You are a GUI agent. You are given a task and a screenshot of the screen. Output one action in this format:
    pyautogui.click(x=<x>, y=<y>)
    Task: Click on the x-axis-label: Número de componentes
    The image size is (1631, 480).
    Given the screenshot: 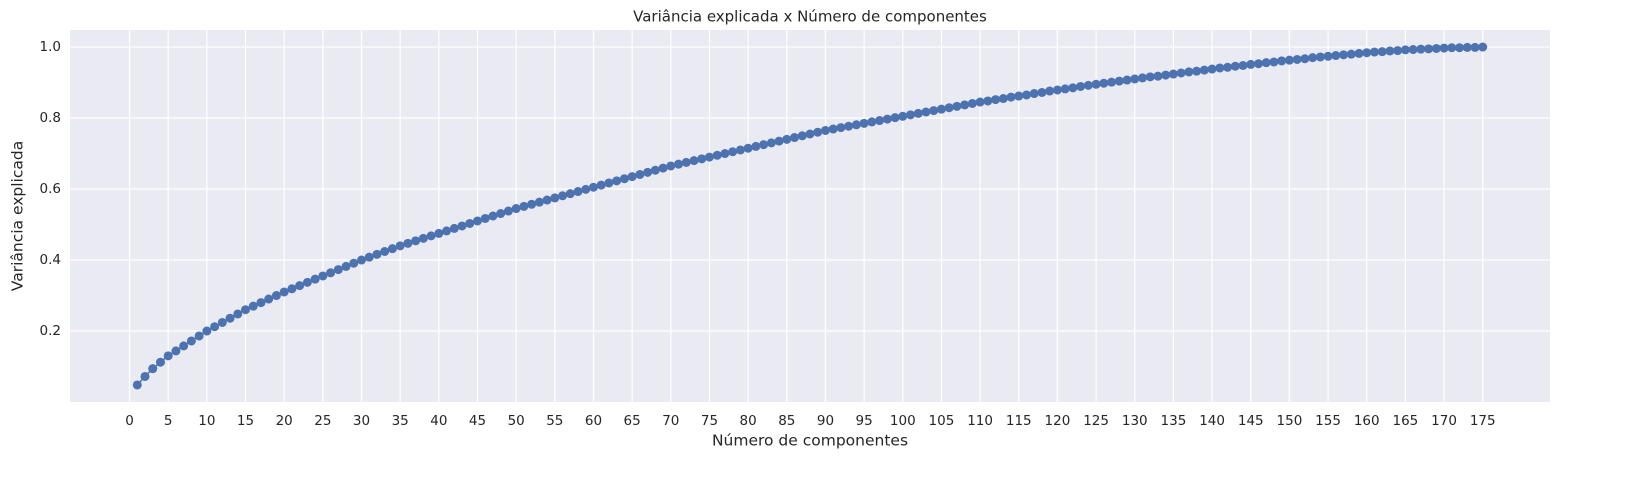 What is the action you would take?
    pyautogui.click(x=810, y=441)
    